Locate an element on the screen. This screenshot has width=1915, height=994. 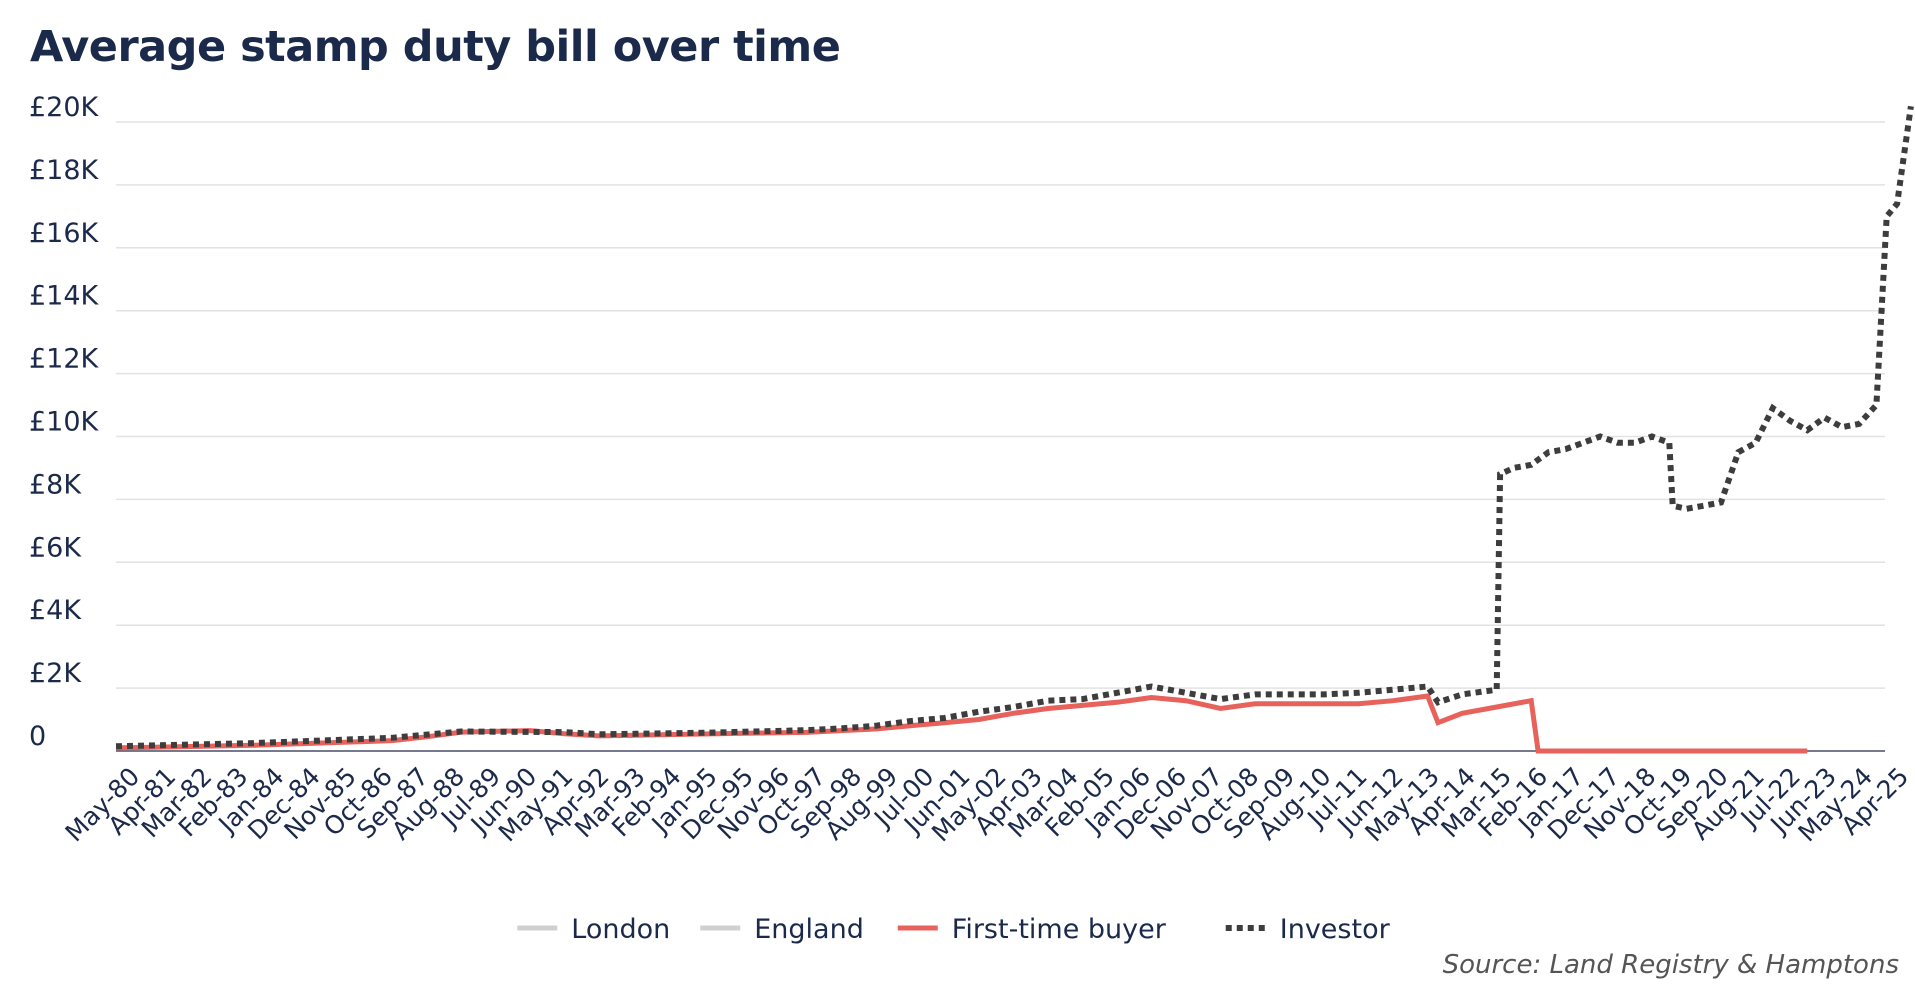
legend-item-first-time-buyer: First-time buyer is located at coordinates (1032, 929).